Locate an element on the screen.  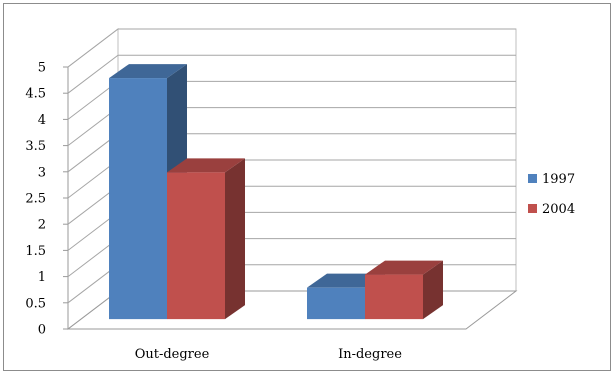
y-tick-label: 3 is located at coordinates (42, 172).